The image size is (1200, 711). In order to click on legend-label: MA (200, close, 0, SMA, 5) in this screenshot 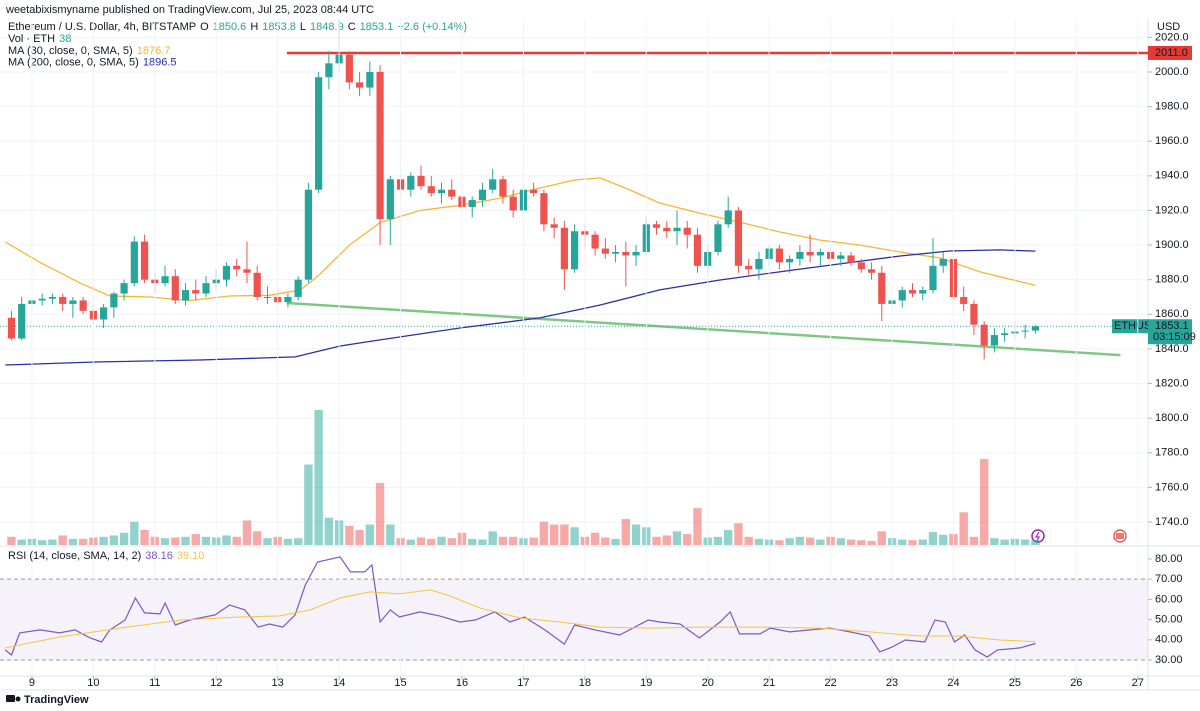, I will do `click(73, 62)`.